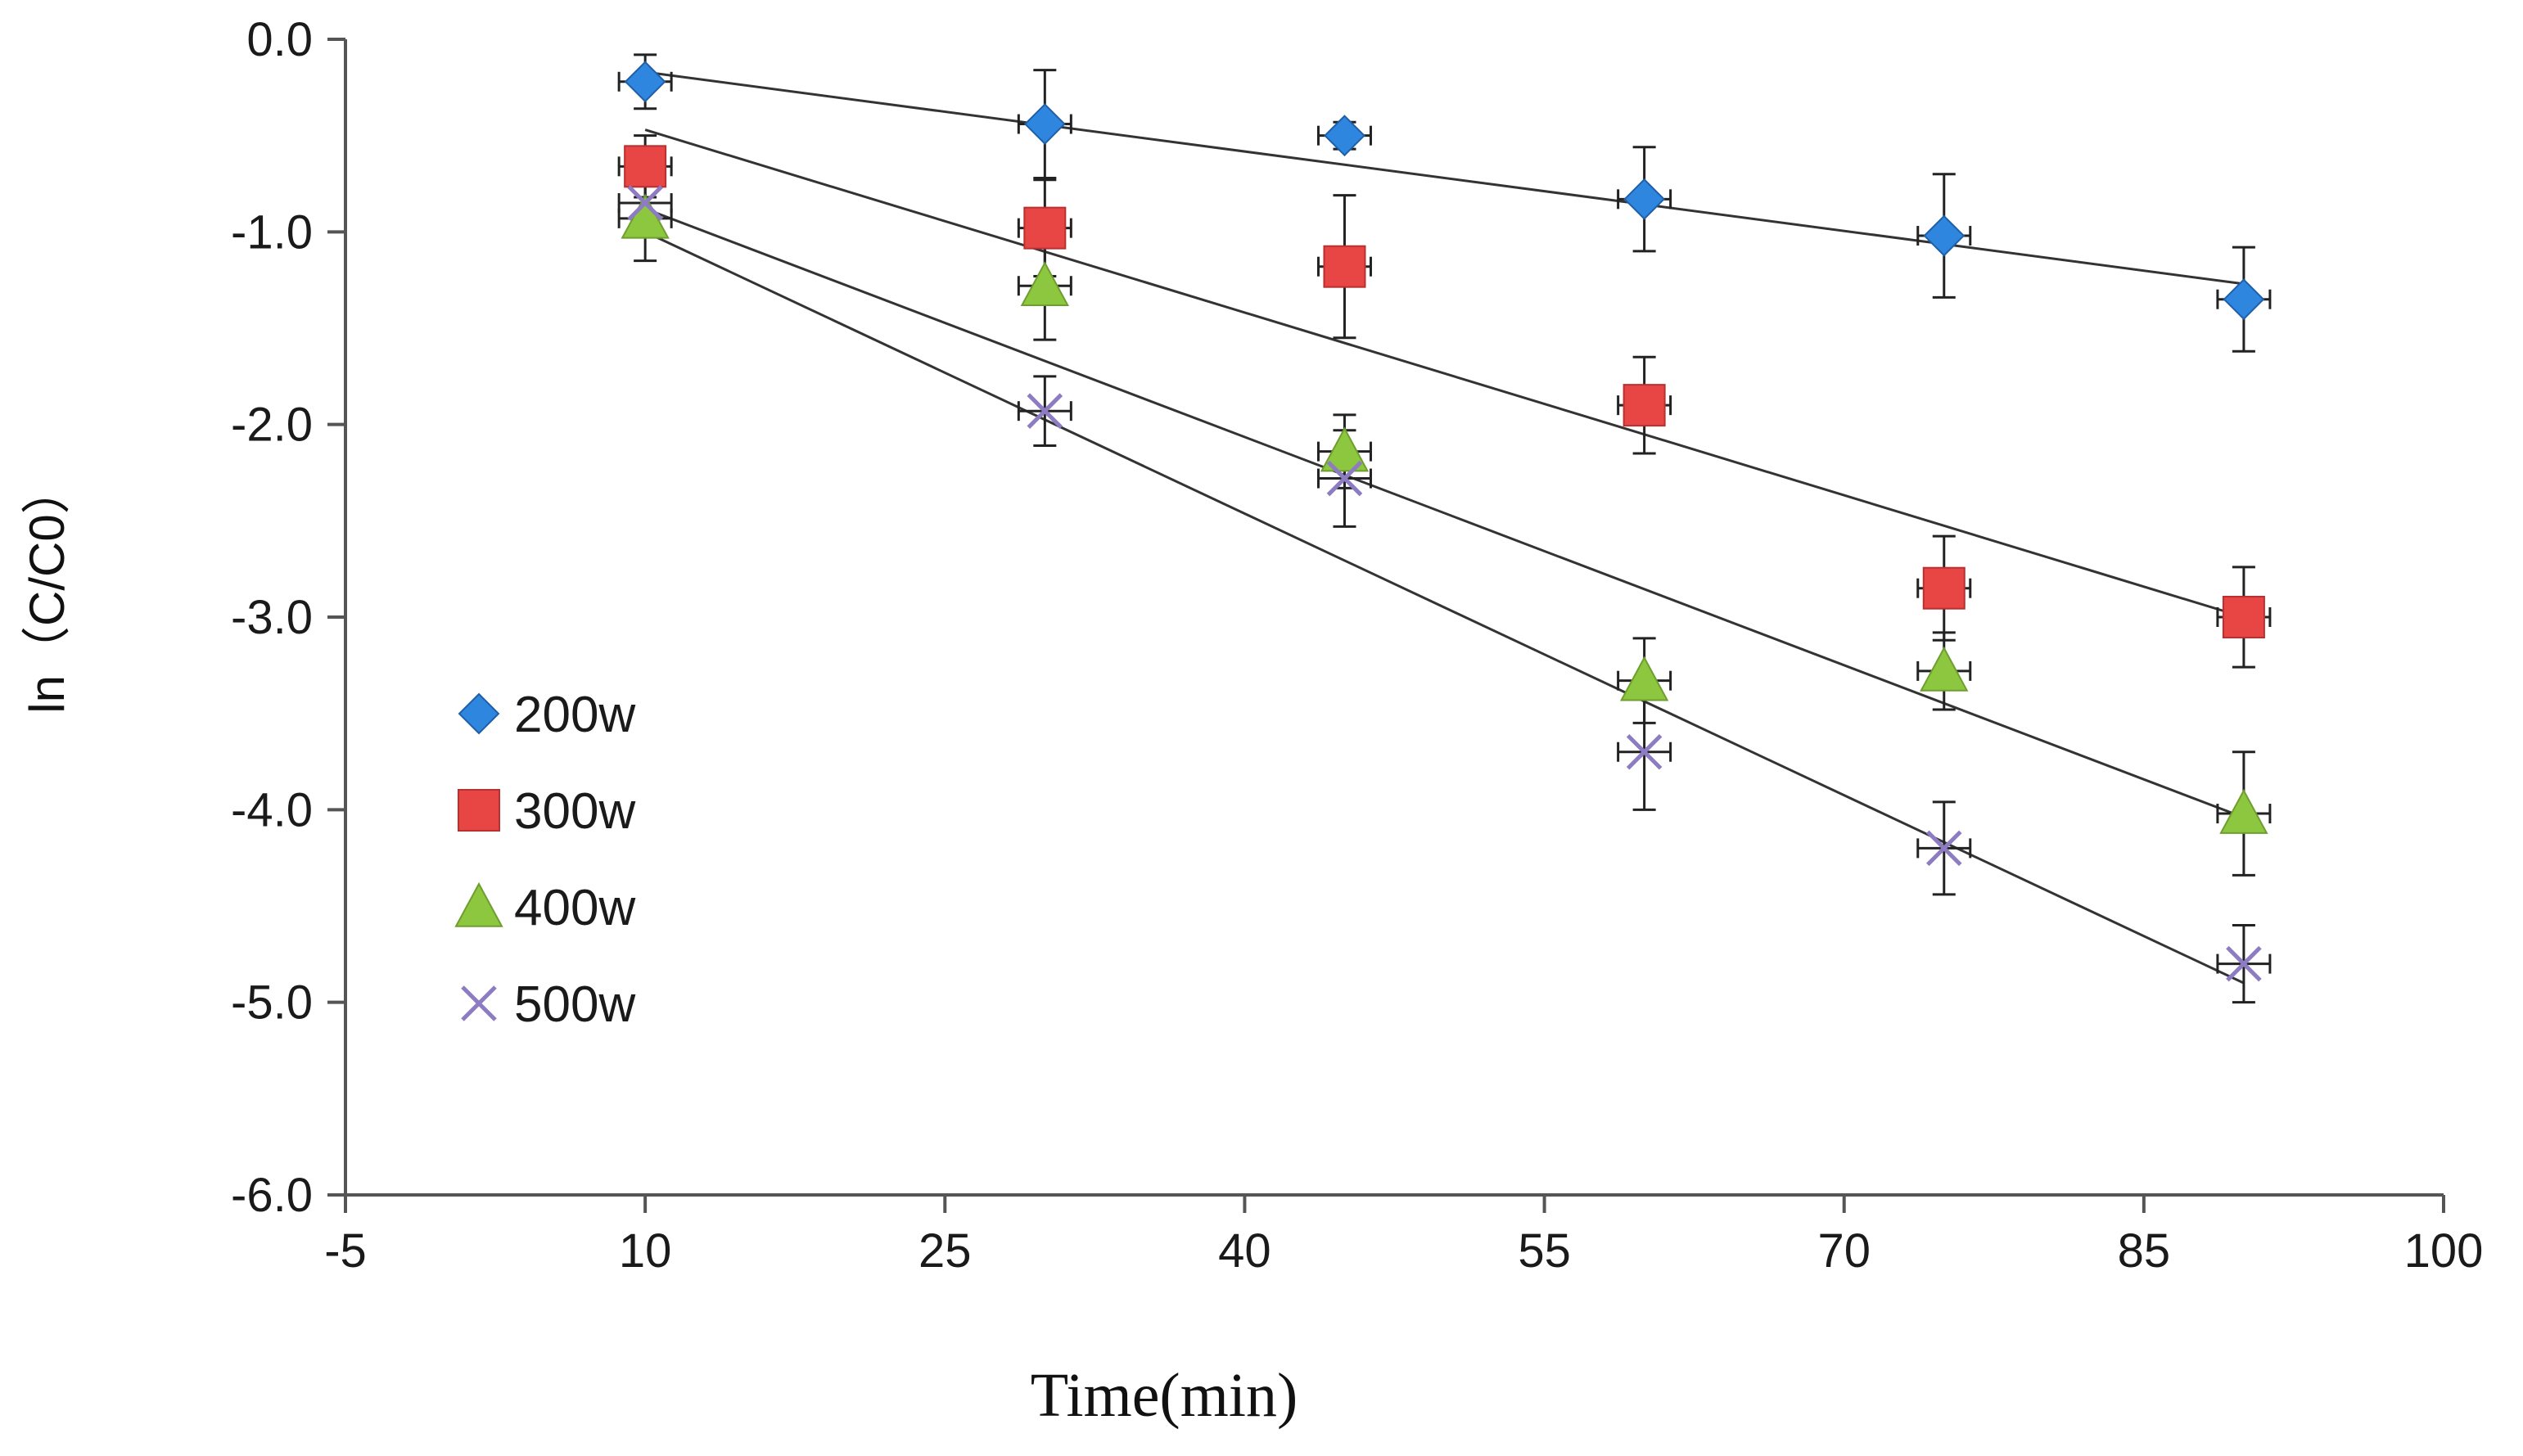 The height and width of the screenshot is (1456, 2523). I want to click on legend-item-200w: 200w, so click(546, 715).